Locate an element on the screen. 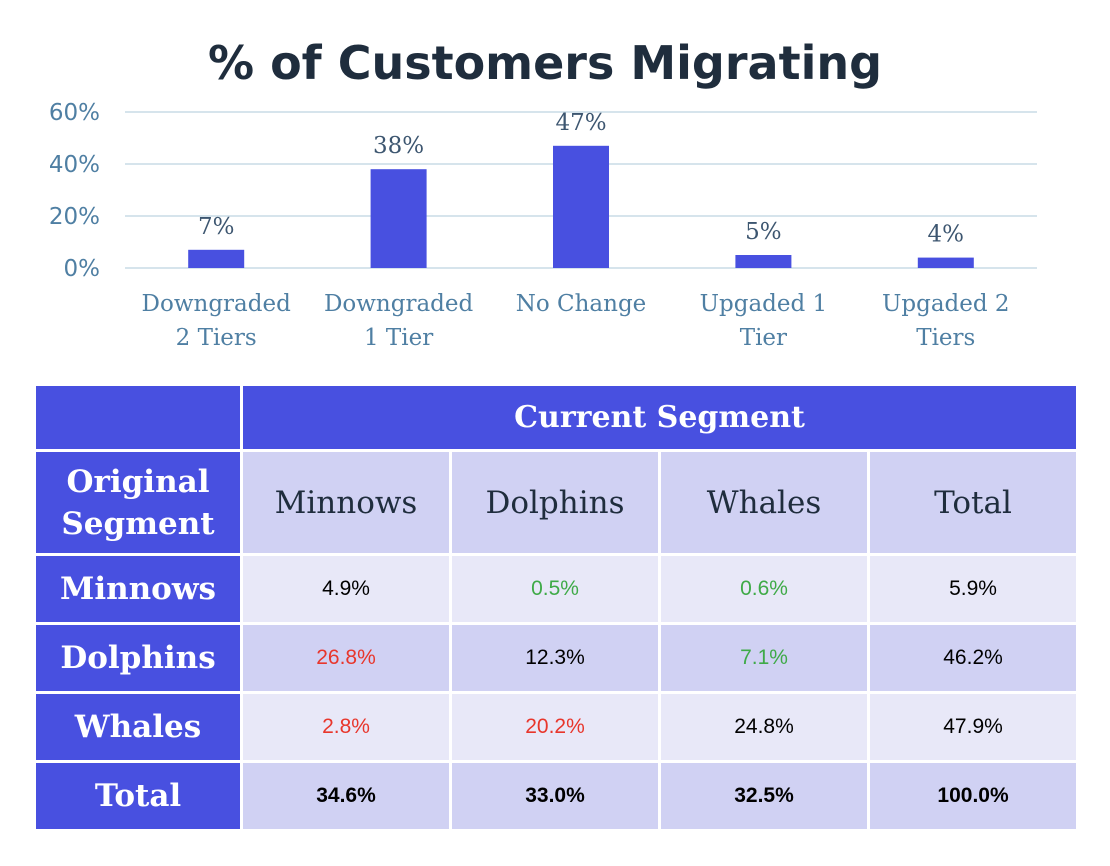 The image size is (1110, 866). table-cell: 46.2% is located at coordinates (973, 658).